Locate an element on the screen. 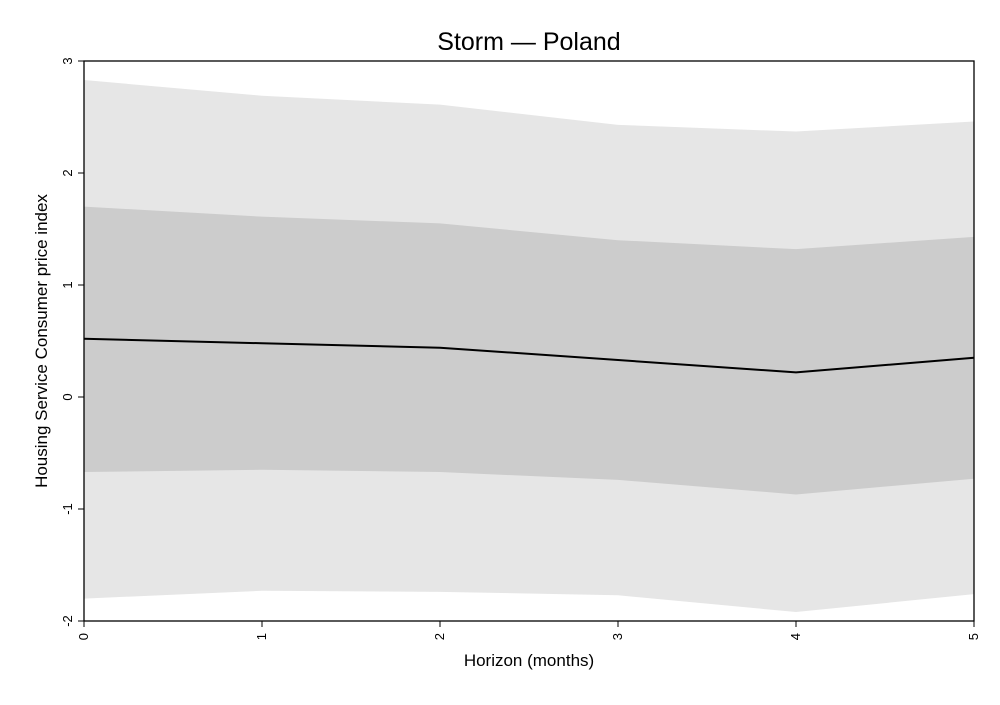 This screenshot has width=1000, height=705. series-lines is located at coordinates (529, 355).